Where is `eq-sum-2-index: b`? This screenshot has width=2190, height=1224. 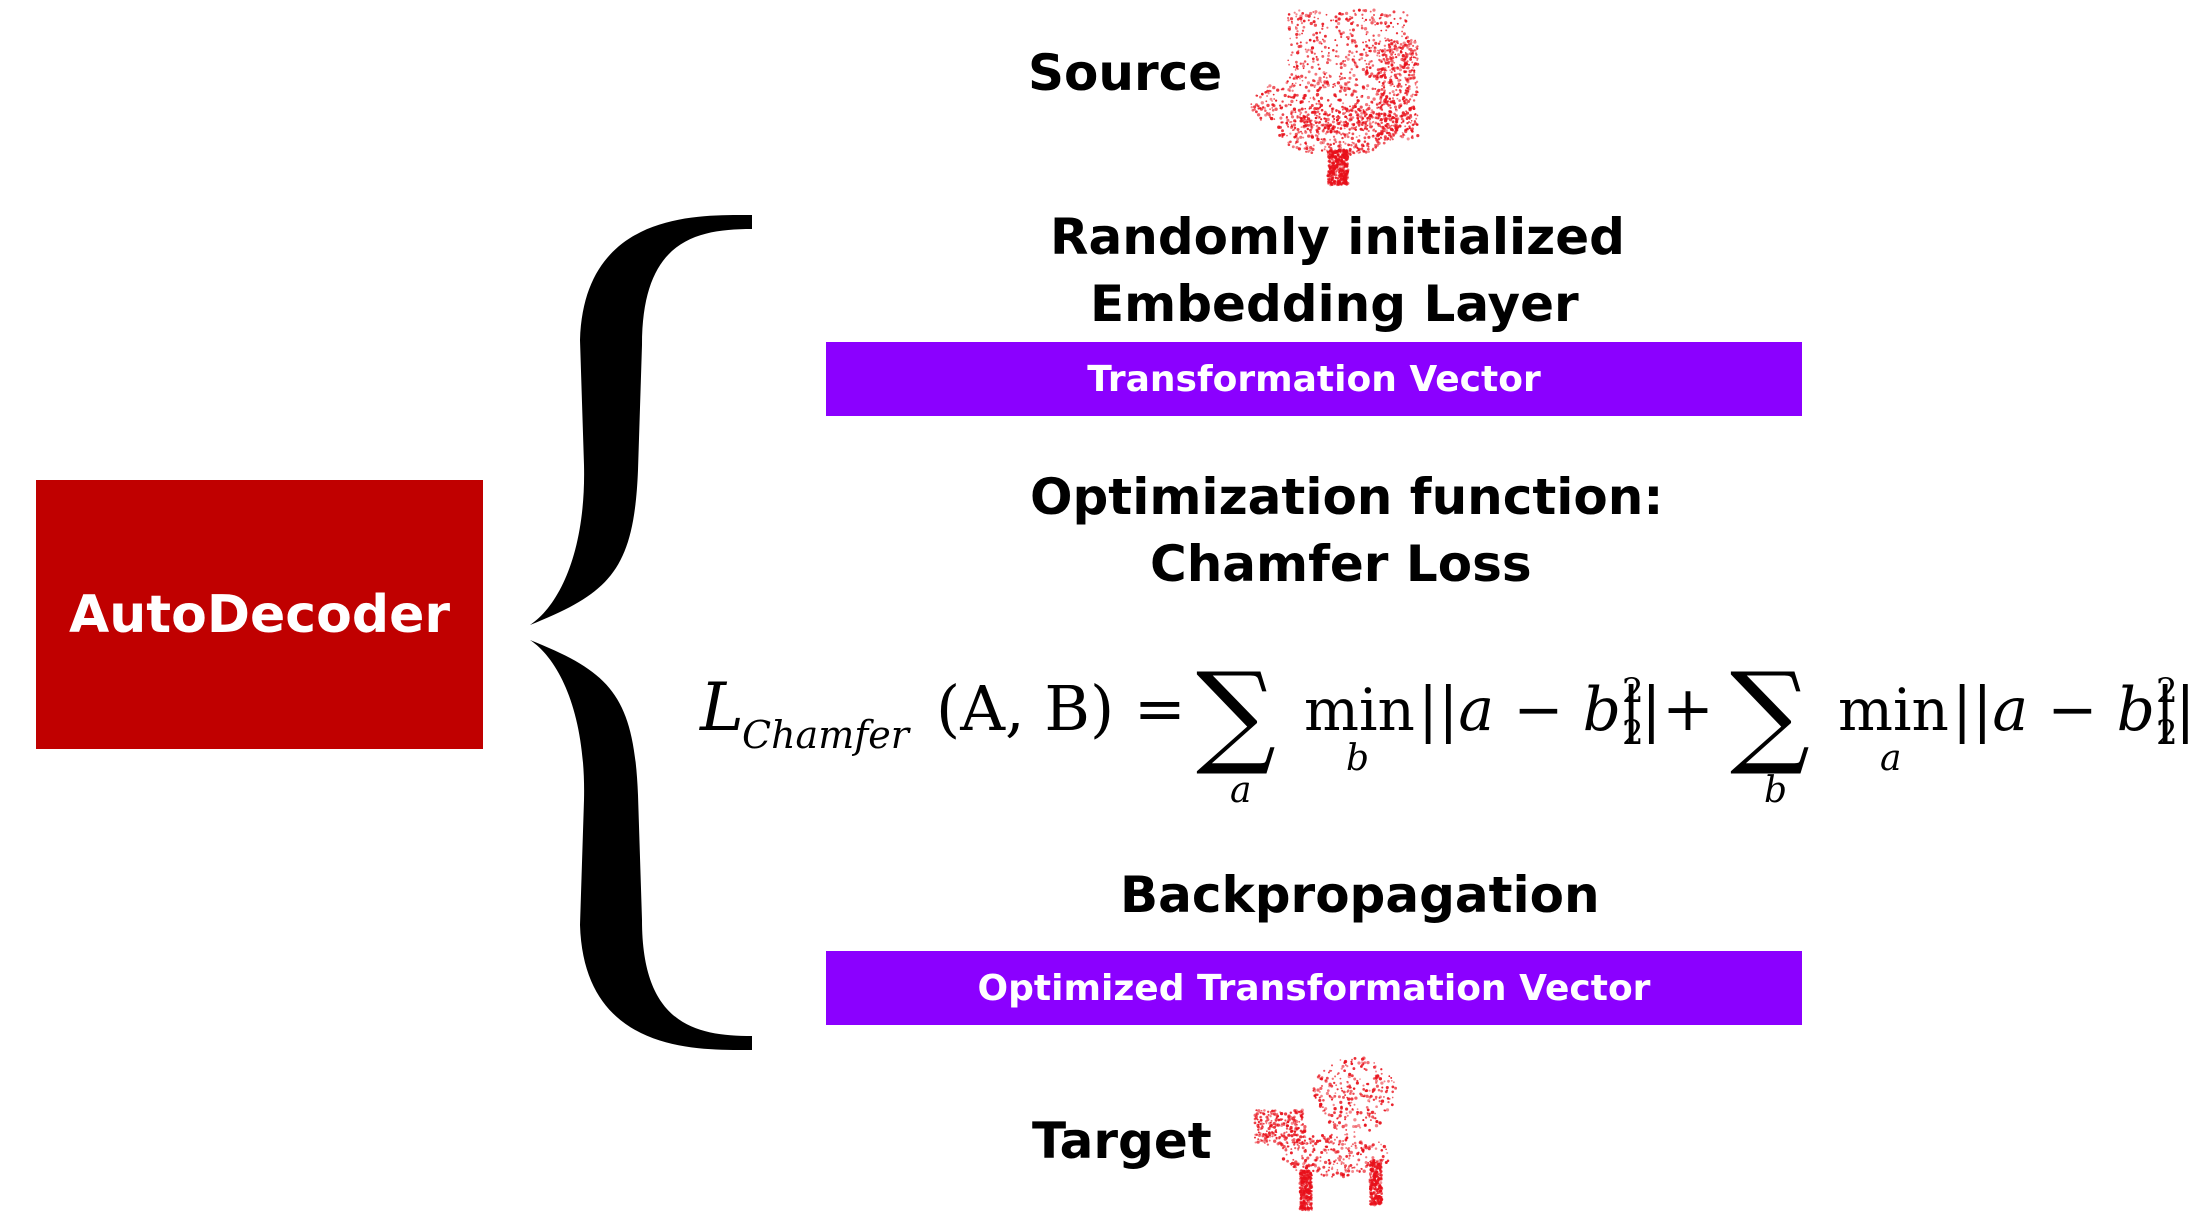
eq-sum-2-index: b is located at coordinates (1775, 790).